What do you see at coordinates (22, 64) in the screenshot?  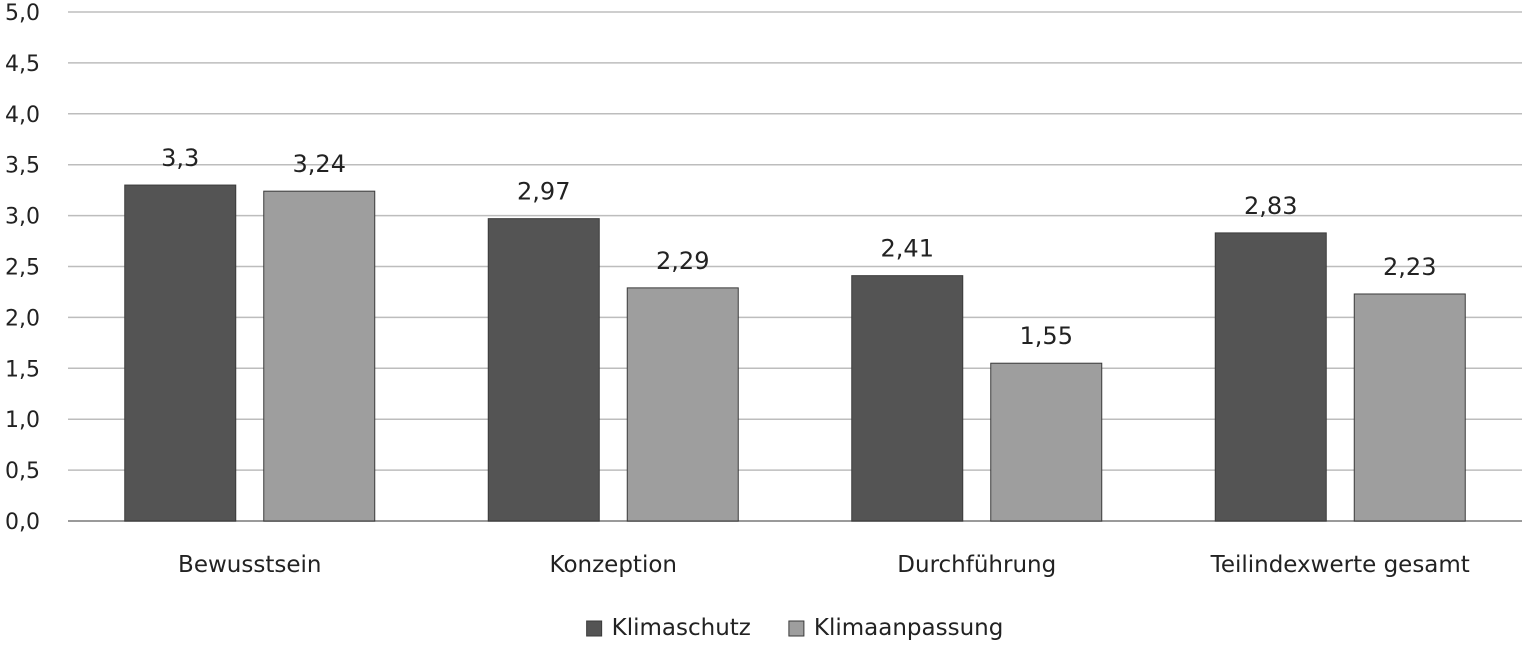 I see `y-tick-label: 4,5` at bounding box center [22, 64].